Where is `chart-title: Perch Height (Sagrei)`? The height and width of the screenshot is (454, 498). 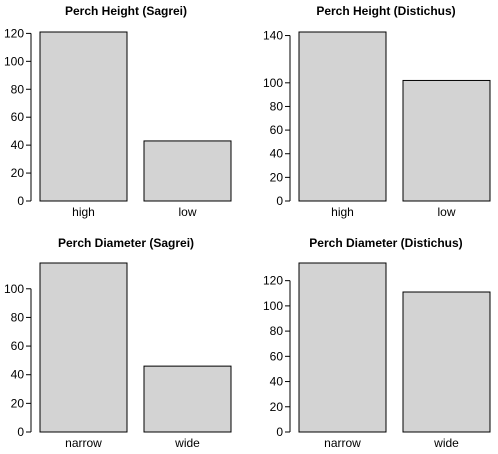
chart-title: Perch Height (Sagrei) is located at coordinates (126, 11).